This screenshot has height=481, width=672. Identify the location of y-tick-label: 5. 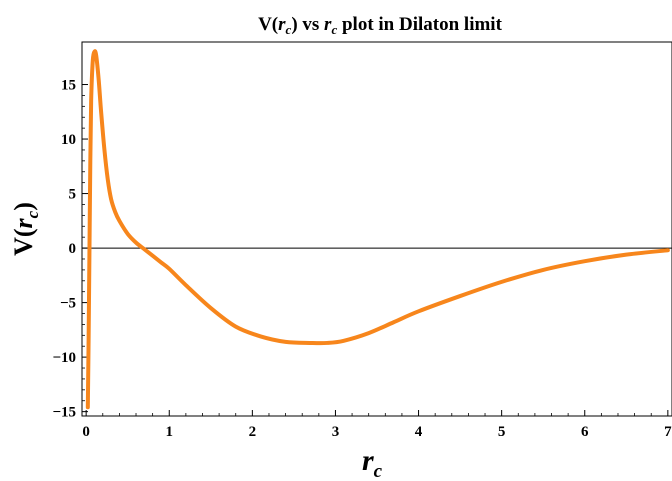
(73, 195).